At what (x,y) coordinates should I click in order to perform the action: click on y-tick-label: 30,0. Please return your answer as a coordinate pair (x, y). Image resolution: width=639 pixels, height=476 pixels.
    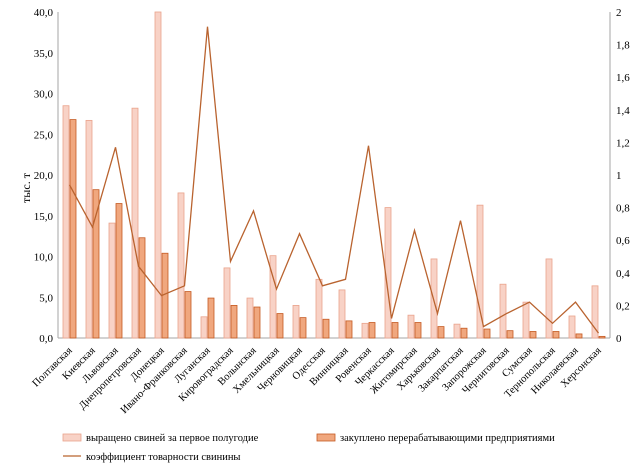
    Looking at the image, I should click on (44, 95).